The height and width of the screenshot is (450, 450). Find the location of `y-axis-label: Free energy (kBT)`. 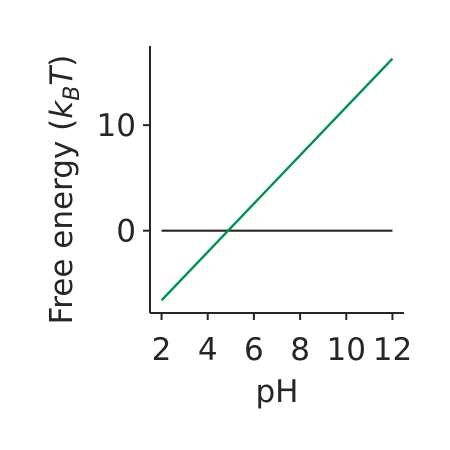

y-axis-label: Free energy (kBT) is located at coordinates (64, 190).